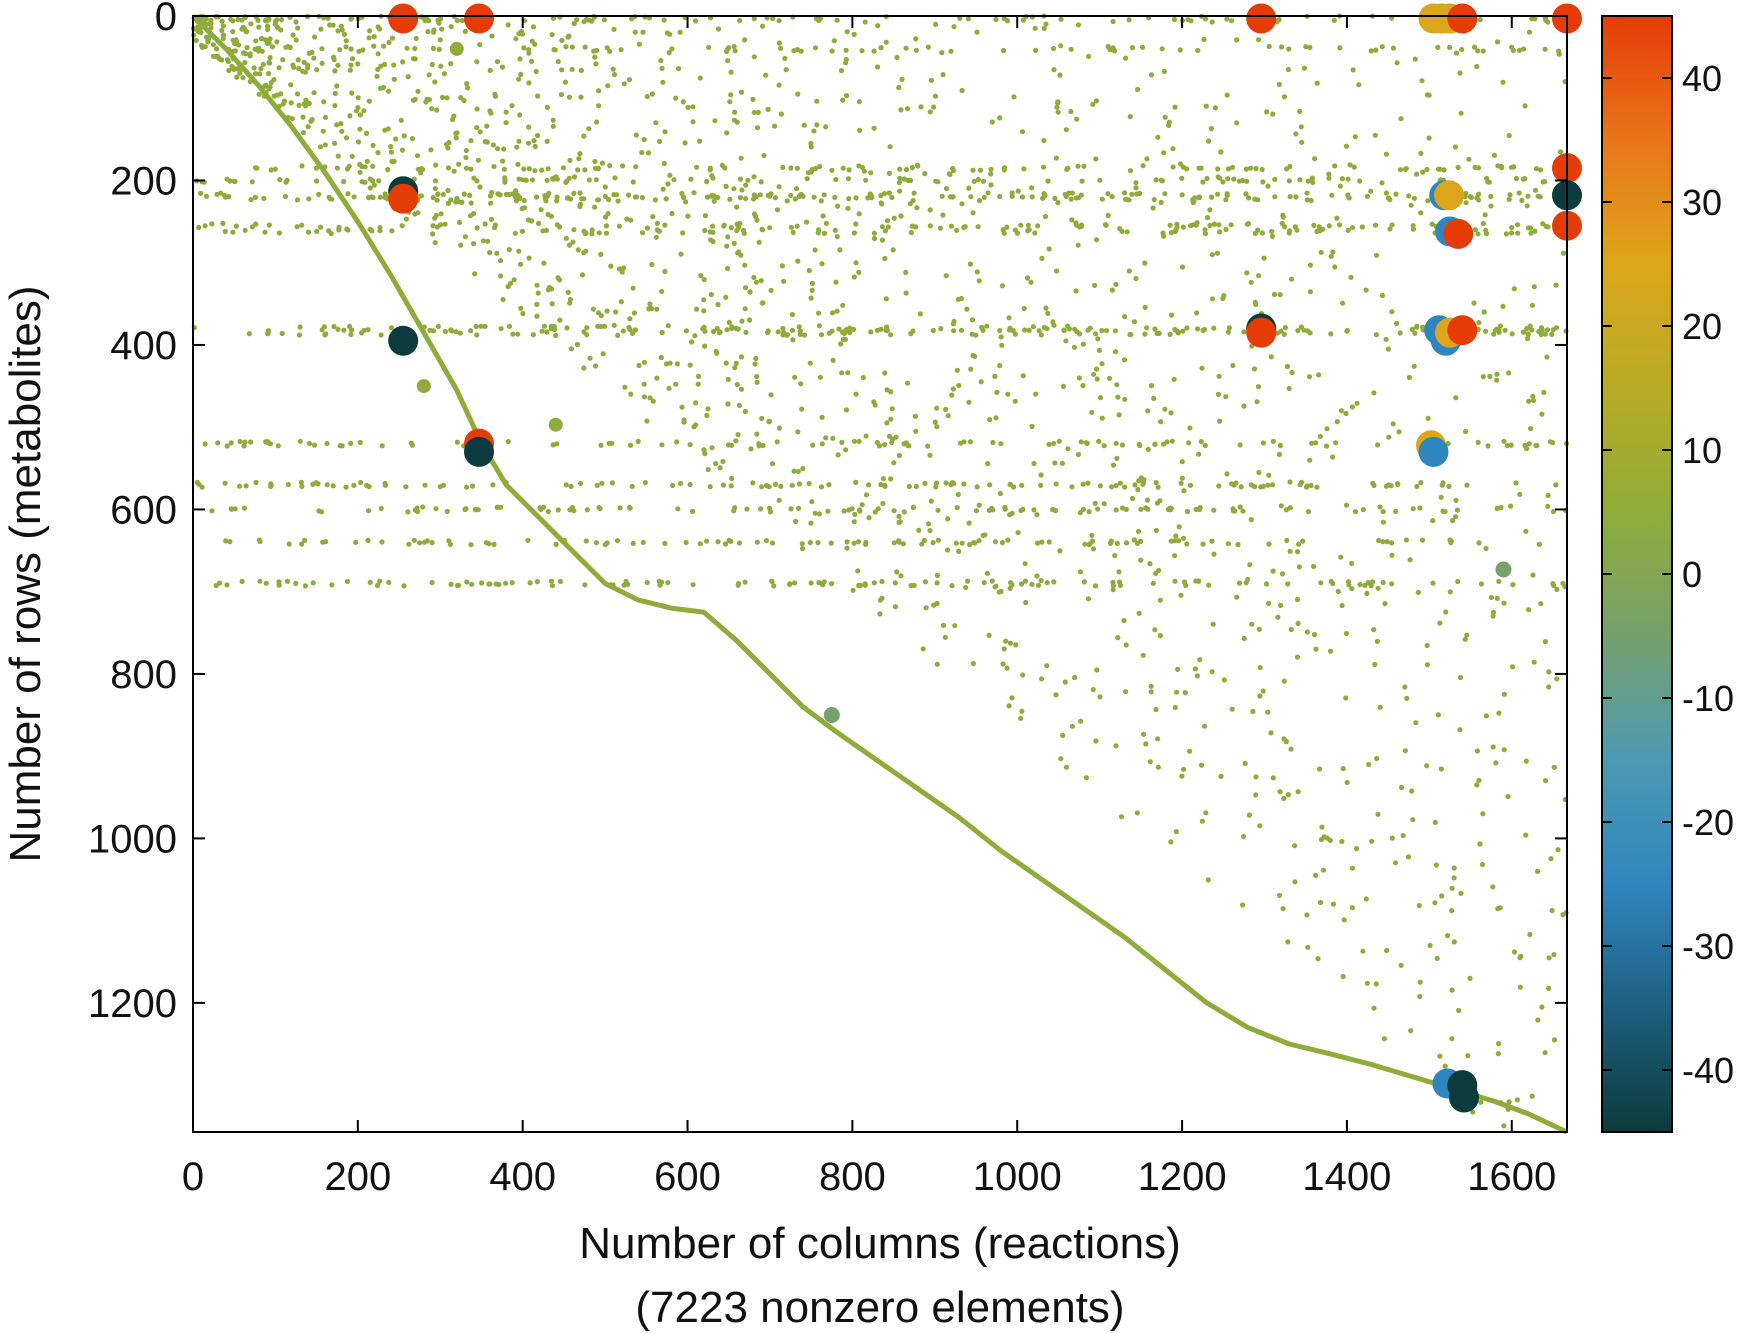  I want to click on large-value-point, so click(555, 424).